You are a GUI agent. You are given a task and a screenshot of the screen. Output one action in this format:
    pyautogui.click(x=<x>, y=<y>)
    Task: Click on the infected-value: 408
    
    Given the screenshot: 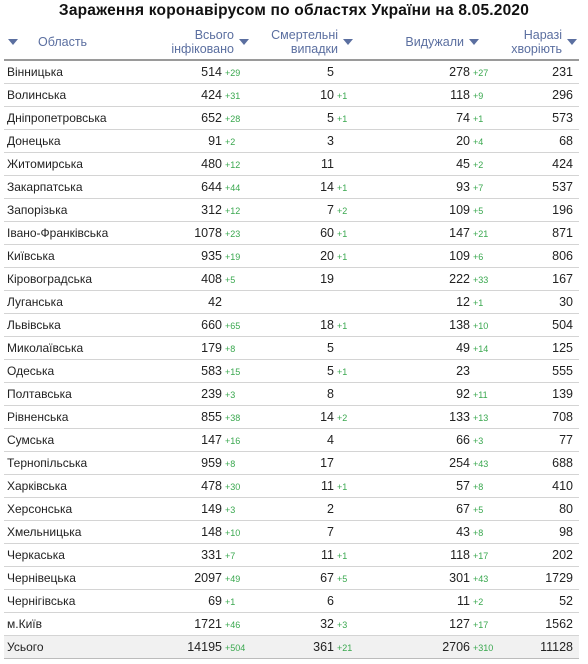 What is the action you would take?
    pyautogui.click(x=211, y=278)
    